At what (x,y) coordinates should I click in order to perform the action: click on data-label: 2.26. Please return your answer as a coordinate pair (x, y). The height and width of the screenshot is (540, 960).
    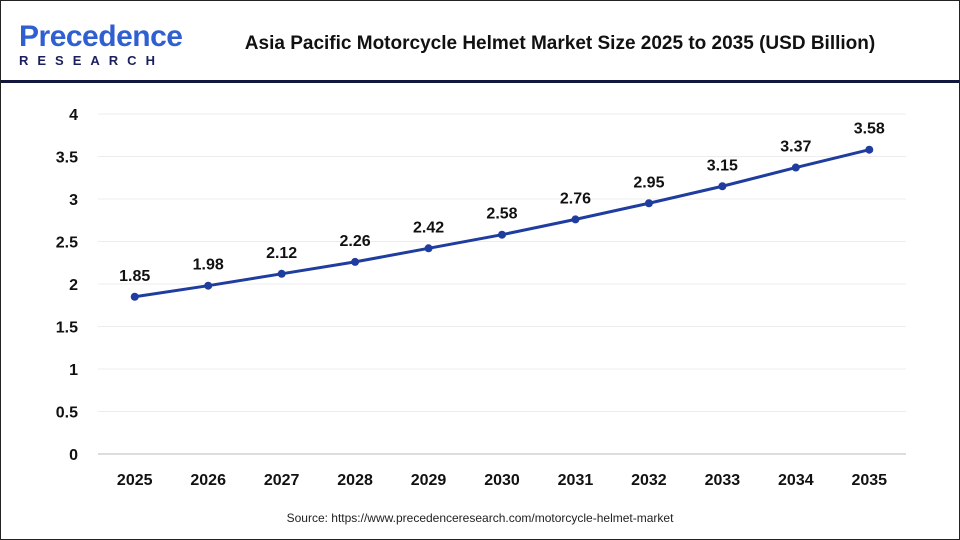
    Looking at the image, I should click on (355, 241).